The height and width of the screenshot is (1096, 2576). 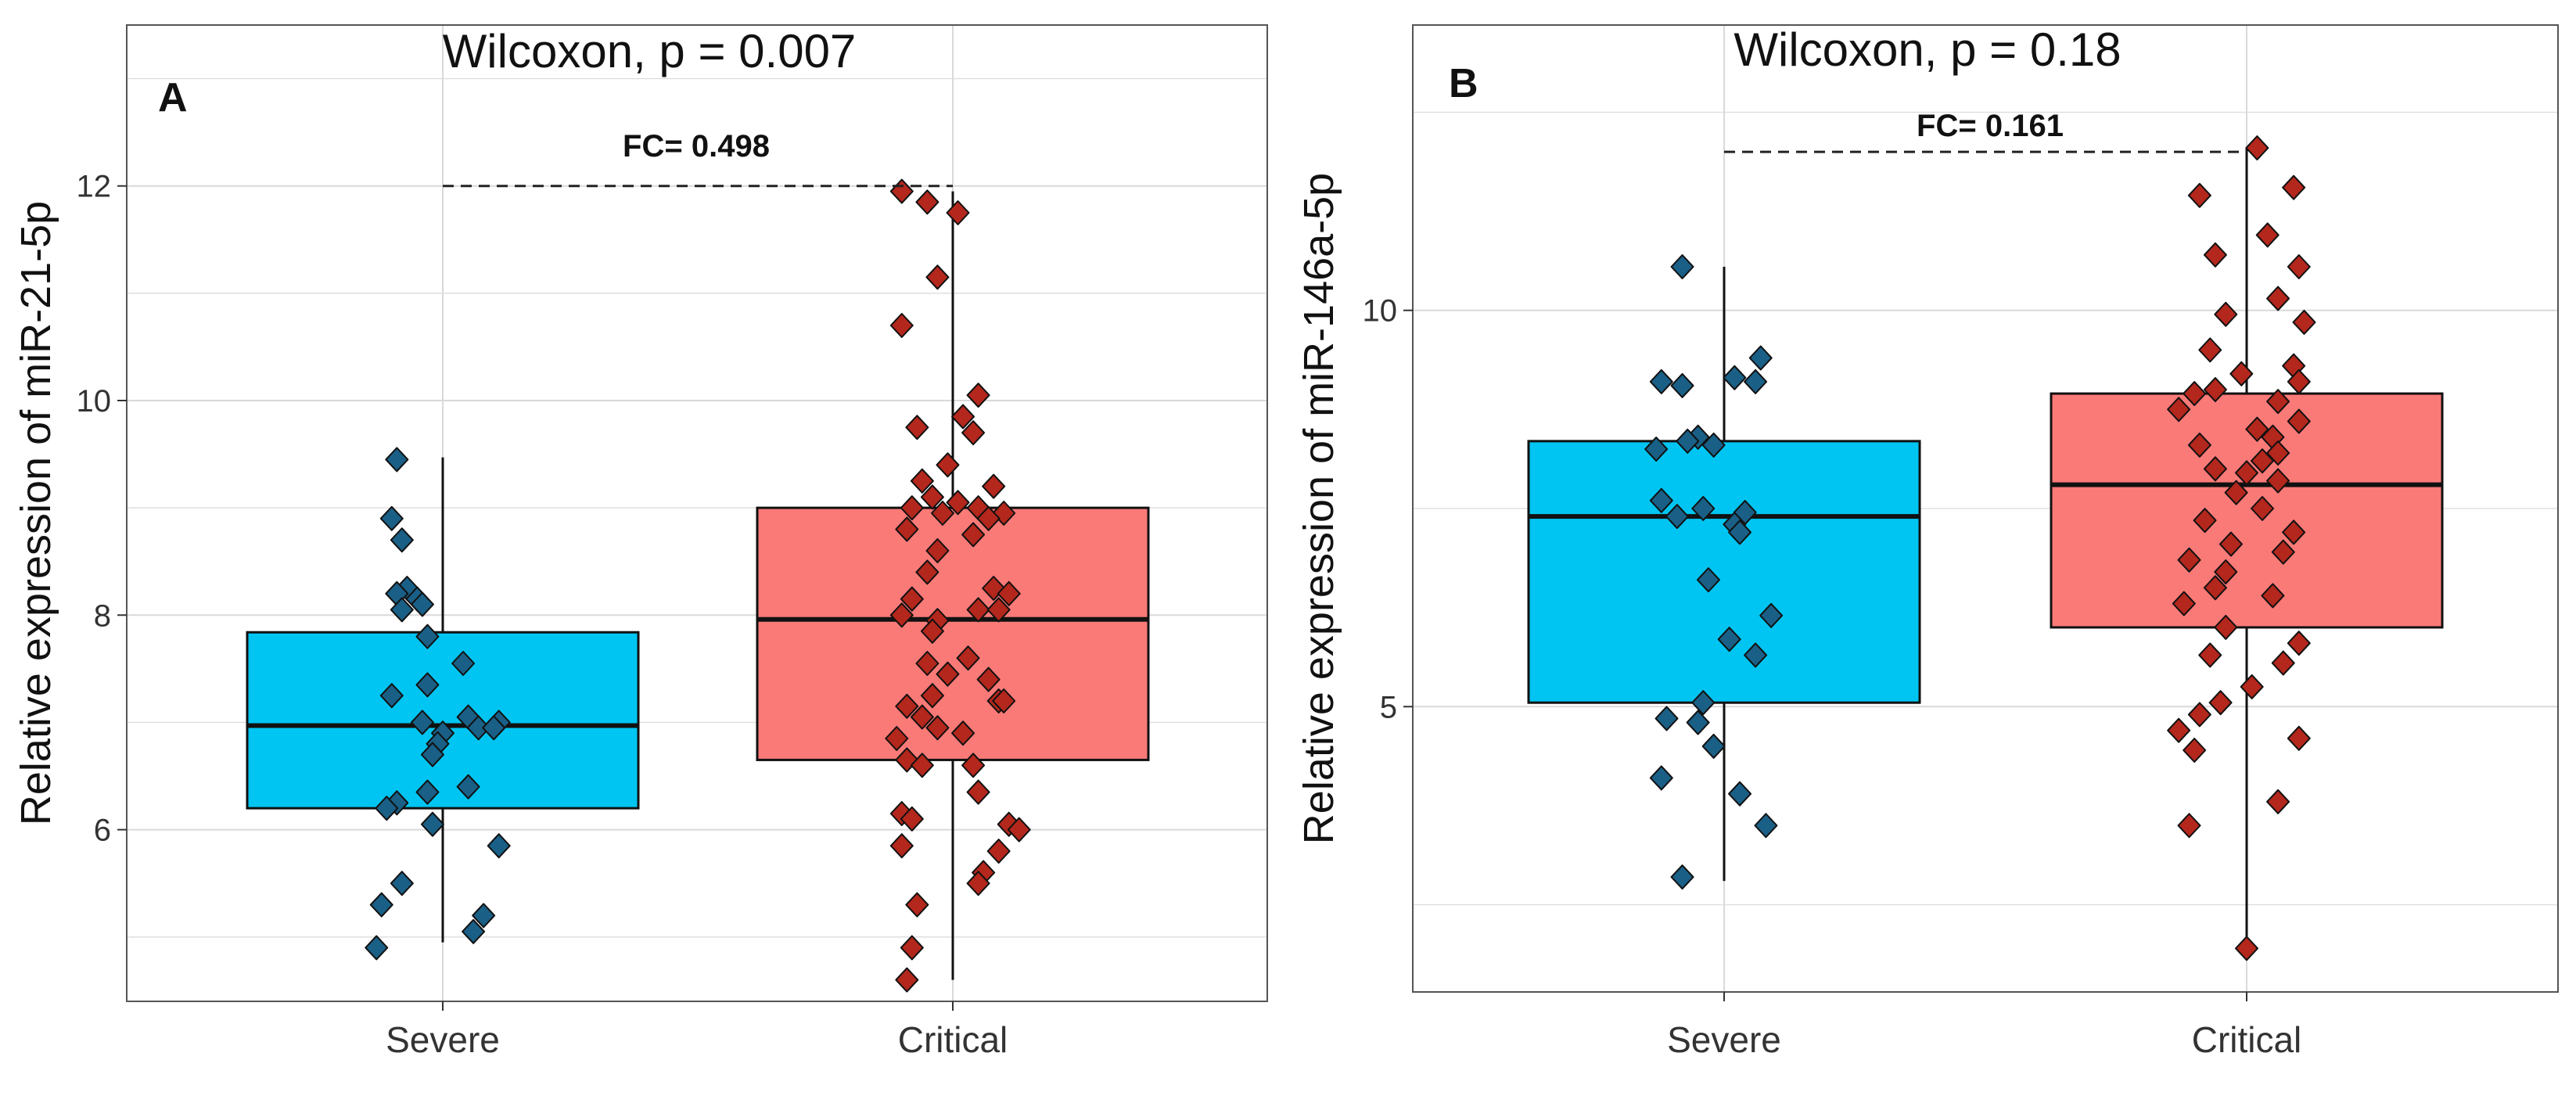 I want to click on fold-change-label: FC= 0.498, so click(x=696, y=146).